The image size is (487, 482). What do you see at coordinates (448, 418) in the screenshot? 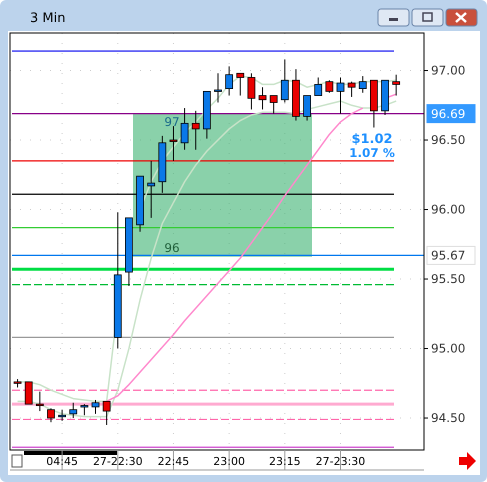
I see `y-tick-label: 94.50` at bounding box center [448, 418].